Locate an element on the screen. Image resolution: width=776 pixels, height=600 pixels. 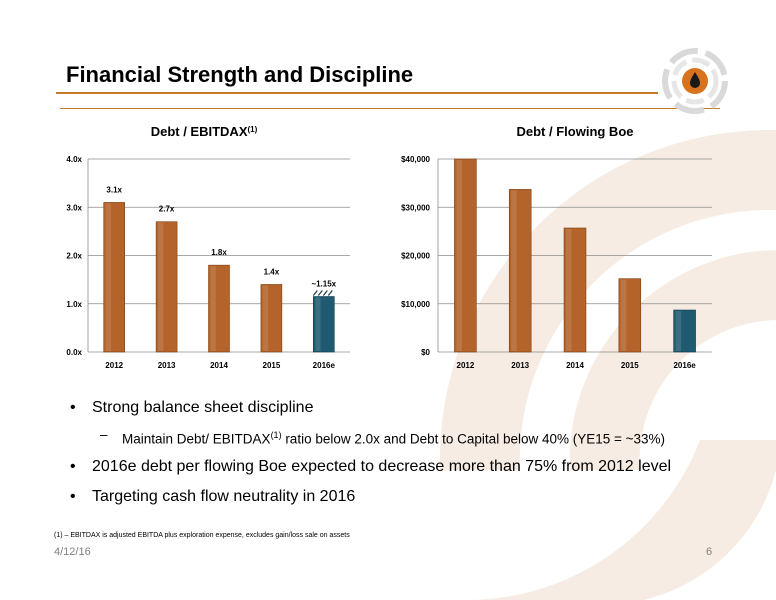
y-tick-label: $0 is located at coordinates (425, 352).